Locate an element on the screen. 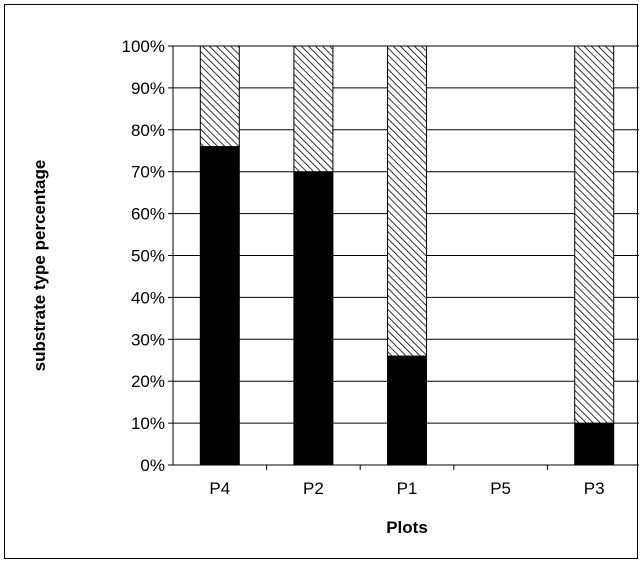 The width and height of the screenshot is (644, 565). bar-segment-P2-series1 is located at coordinates (313, 318).